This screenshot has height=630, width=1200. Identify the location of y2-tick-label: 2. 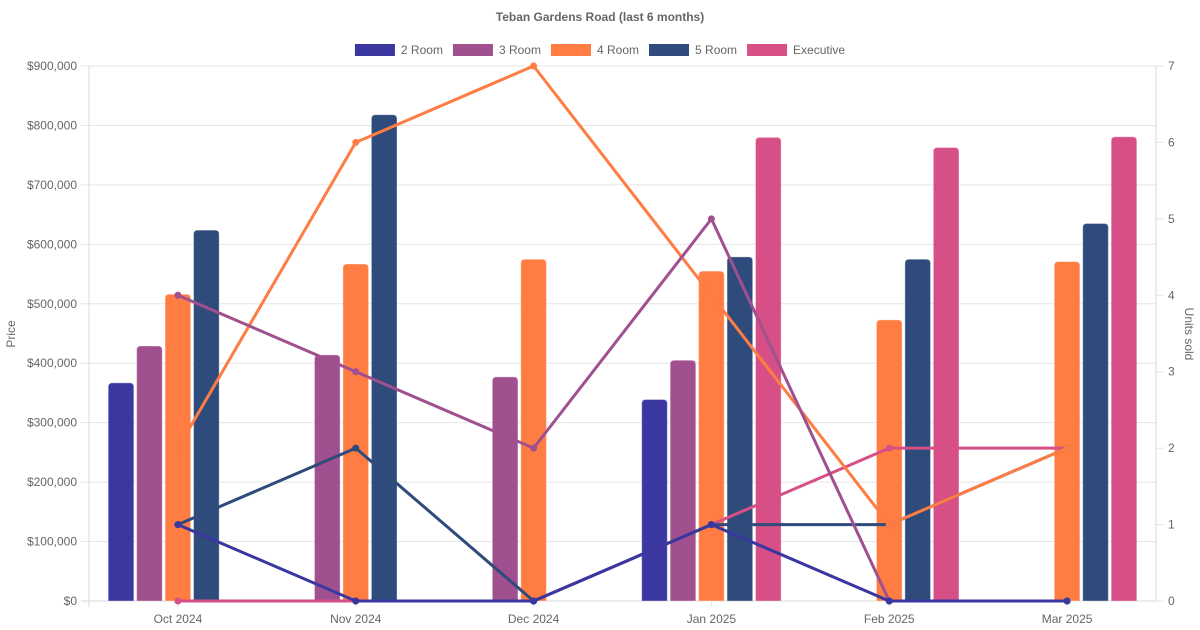
(1171, 448).